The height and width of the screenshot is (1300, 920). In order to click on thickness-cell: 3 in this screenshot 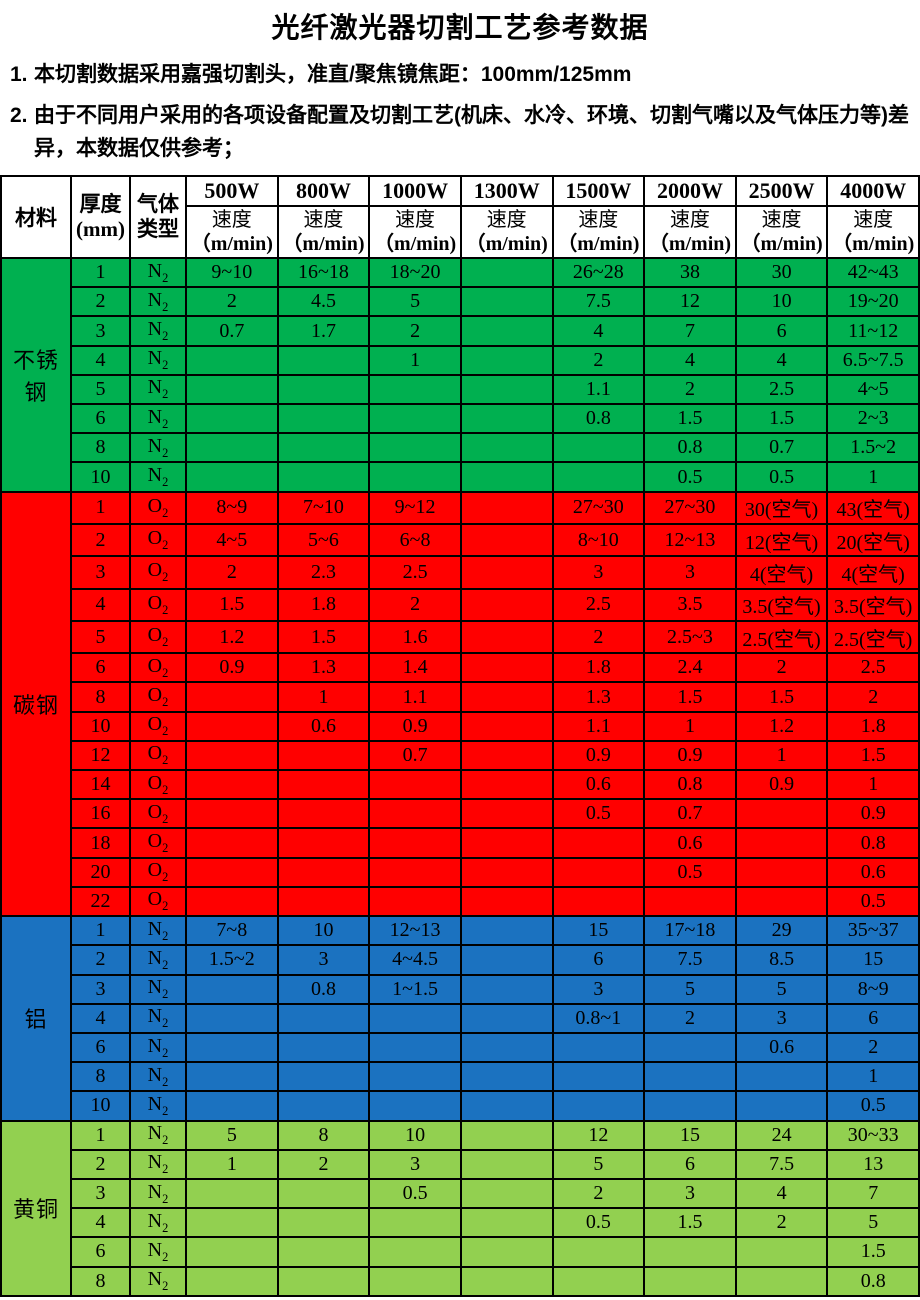, I will do `click(100, 1193)`.